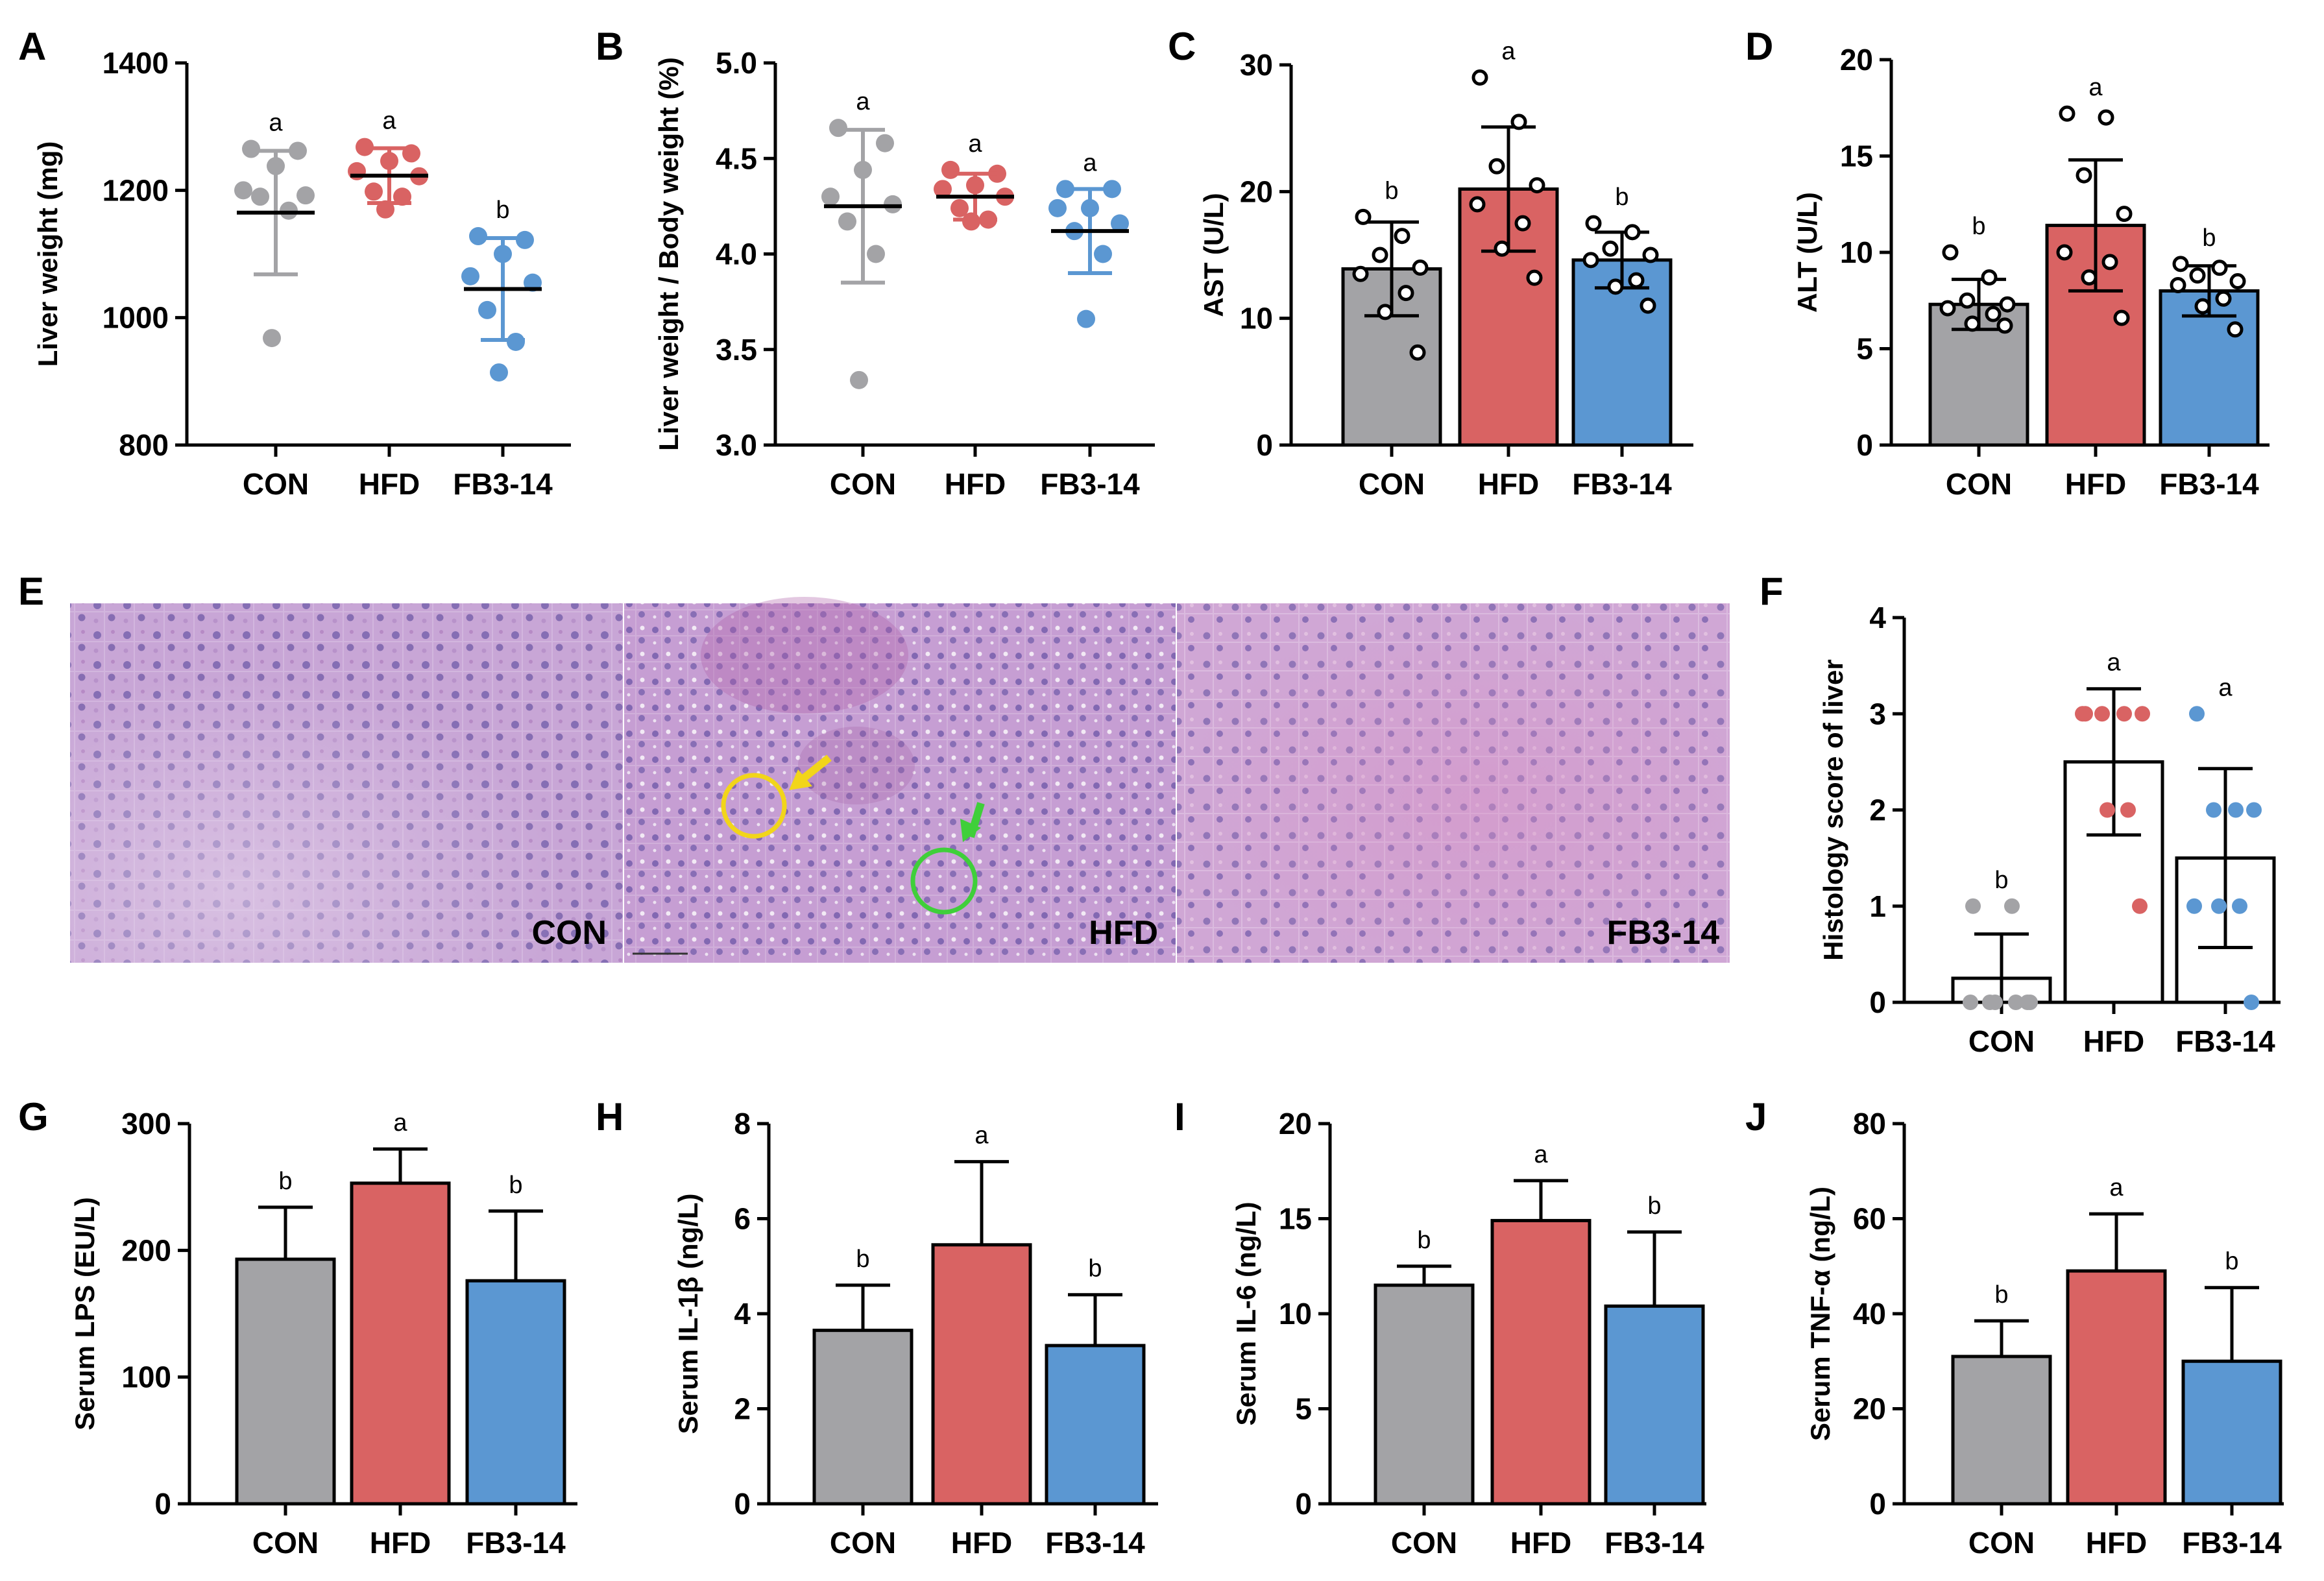  Describe the element at coordinates (1833, 809) in the screenshot. I see `y-axis-label: Histology score of liver` at that location.